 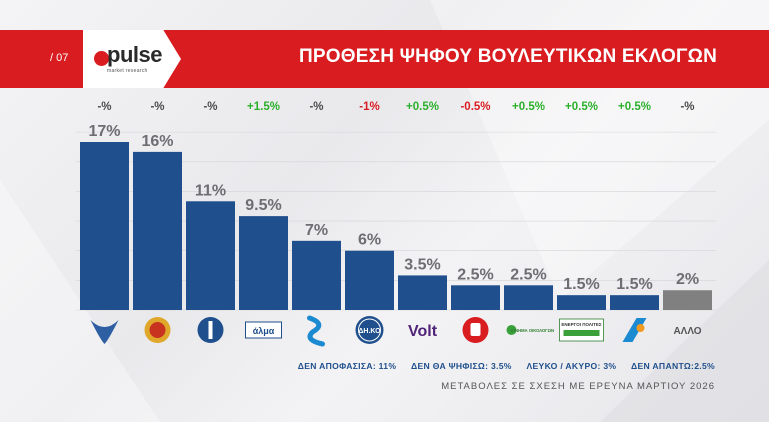 What do you see at coordinates (634, 107) in the screenshot?
I see `change-label-11: +0.5%` at bounding box center [634, 107].